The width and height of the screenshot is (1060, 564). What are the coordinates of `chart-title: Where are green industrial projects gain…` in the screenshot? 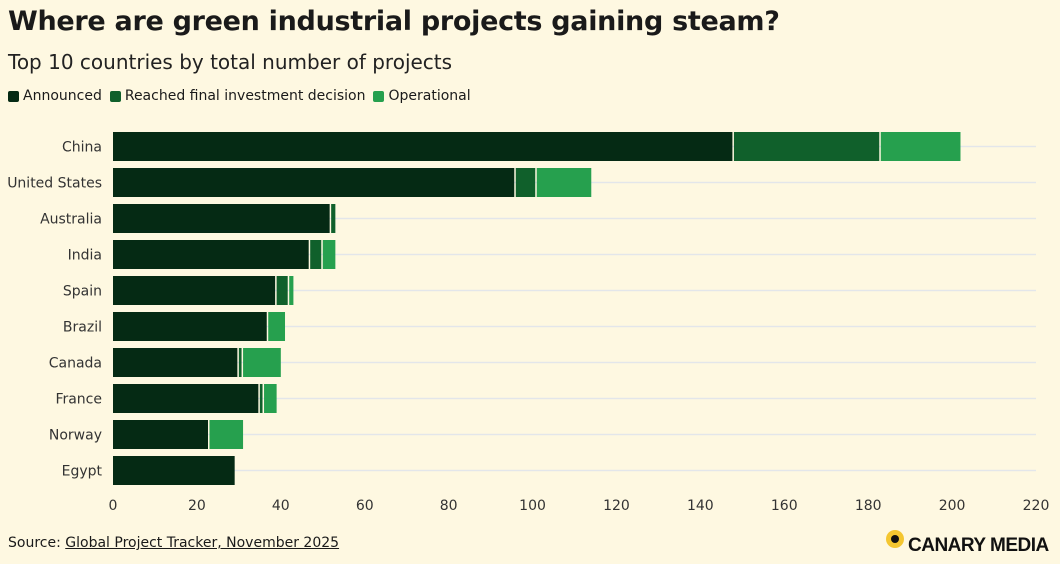 It's located at (394, 21).